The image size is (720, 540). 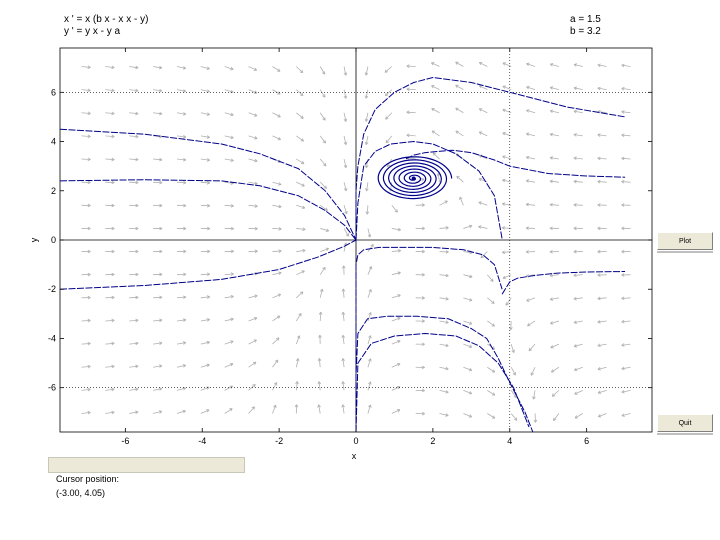 I want to click on equation-y: y ' = y x - y a, so click(x=92, y=31).